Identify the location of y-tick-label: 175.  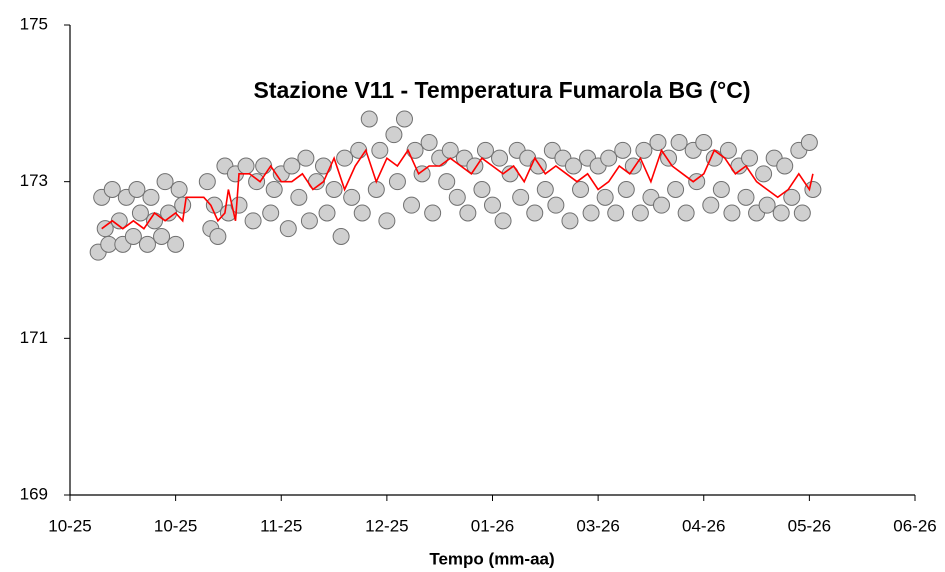
(34, 23).